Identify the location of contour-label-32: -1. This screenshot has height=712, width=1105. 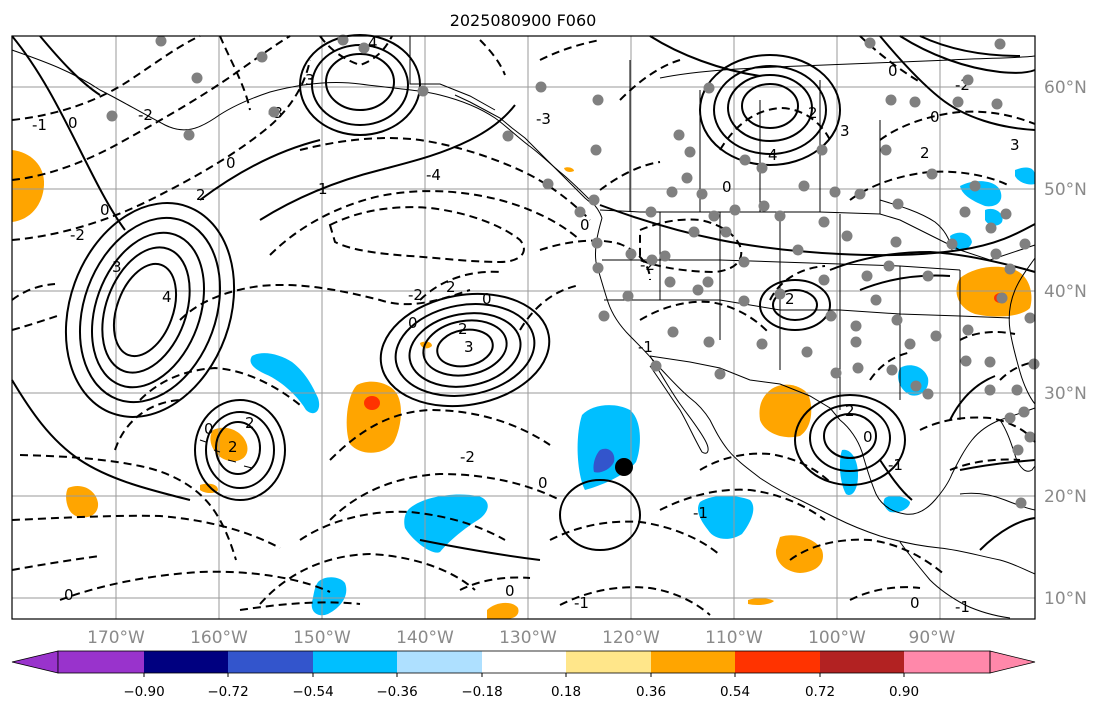
(645, 347).